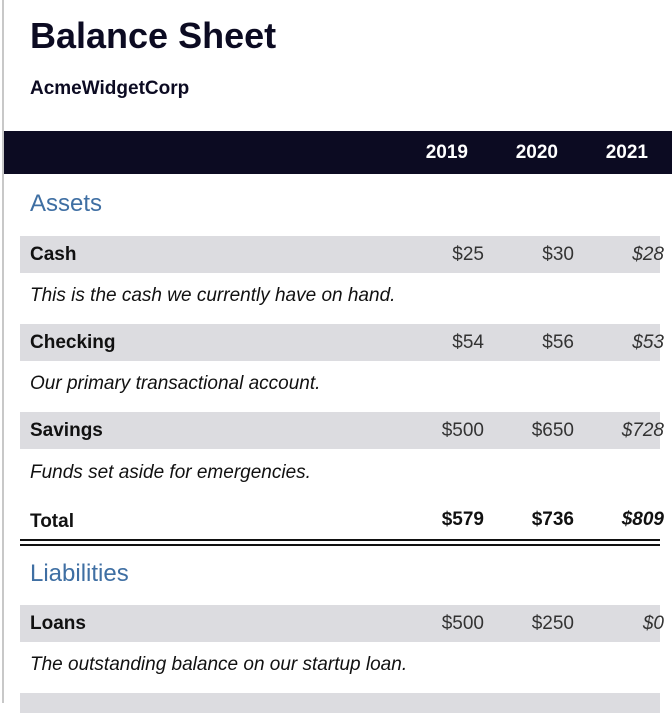 This screenshot has width=672, height=713. What do you see at coordinates (3, 351) in the screenshot?
I see `left-border` at bounding box center [3, 351].